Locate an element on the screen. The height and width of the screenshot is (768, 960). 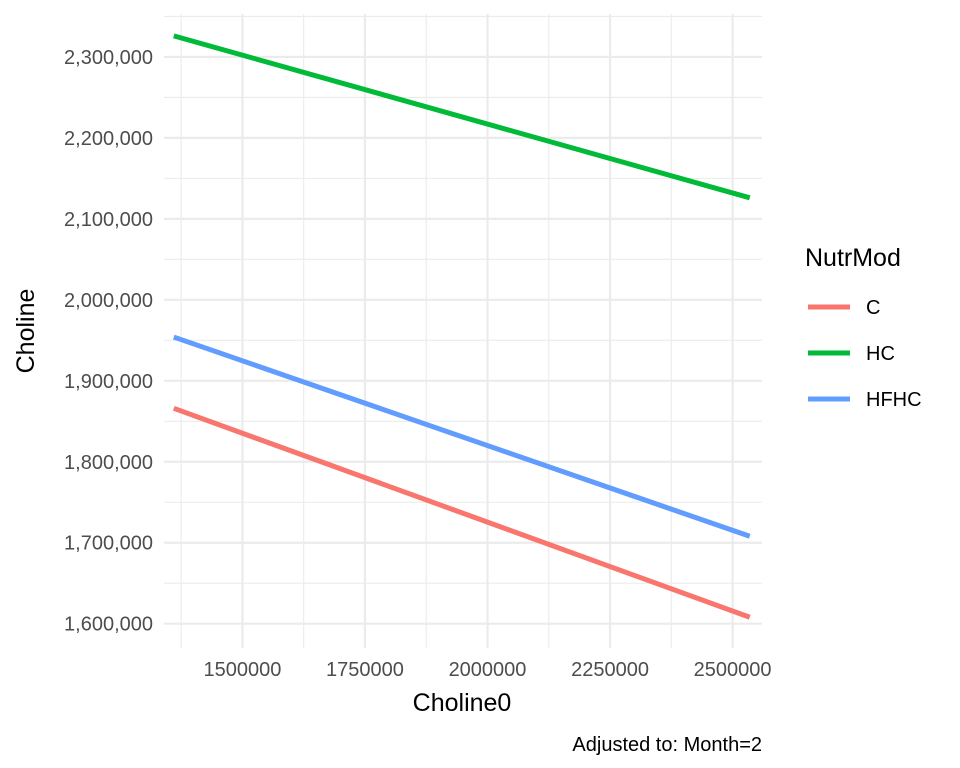
legend-label-c: C is located at coordinates (873, 308).